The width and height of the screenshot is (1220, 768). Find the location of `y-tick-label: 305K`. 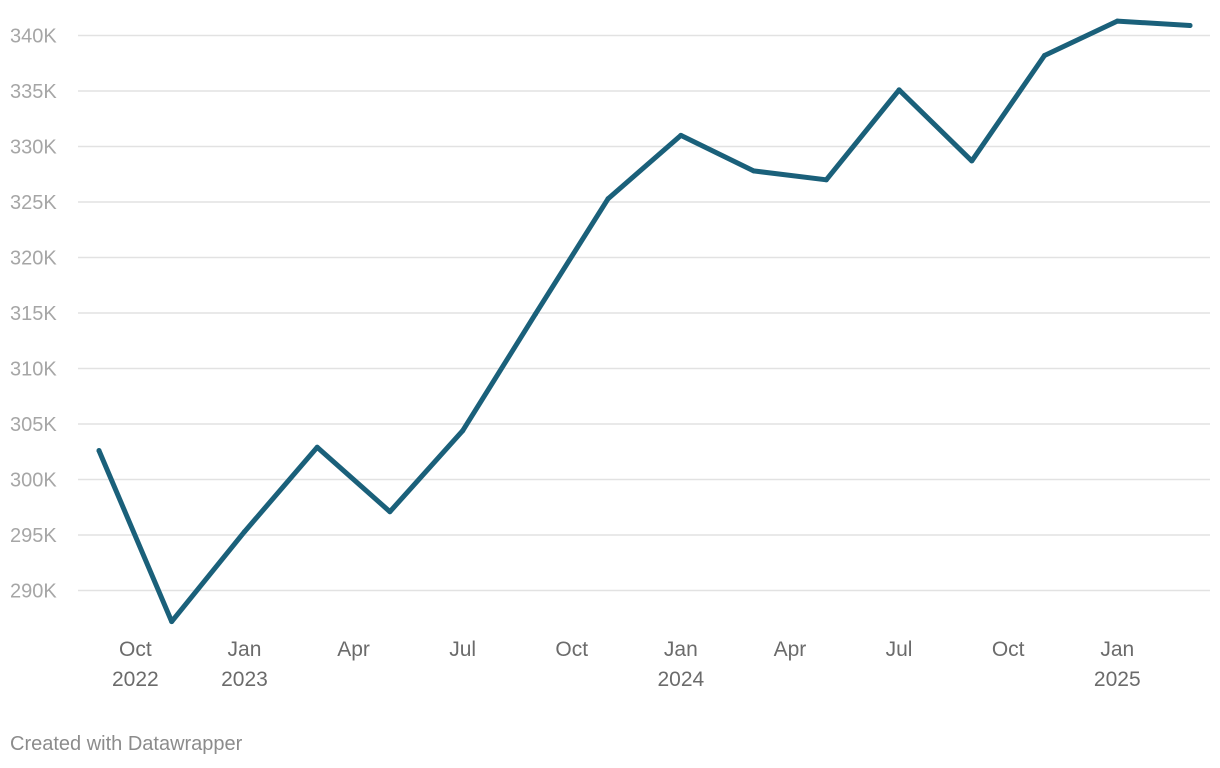

y-tick-label: 305K is located at coordinates (33, 425).